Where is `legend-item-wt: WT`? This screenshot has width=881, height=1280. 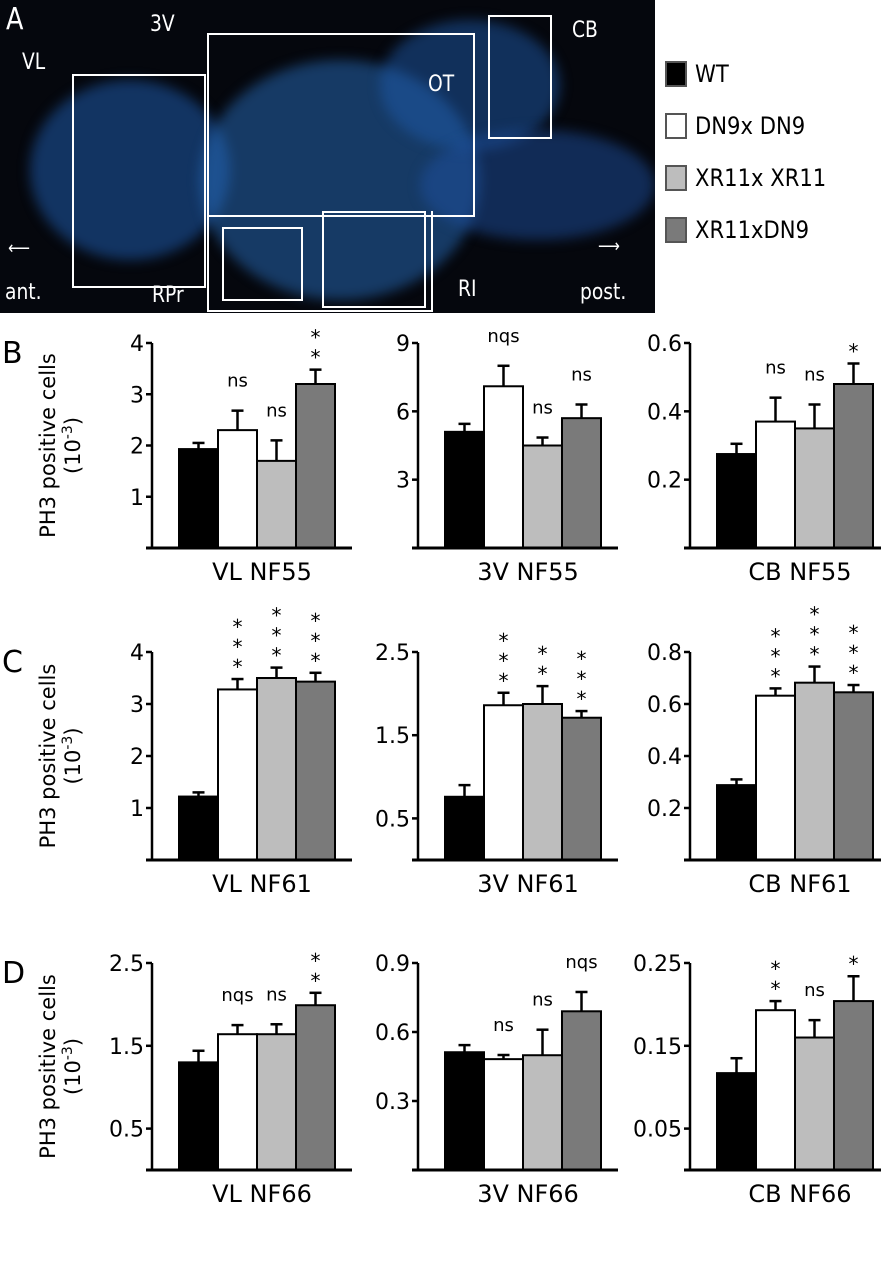
legend-item-wt: WT is located at coordinates (699, 74).